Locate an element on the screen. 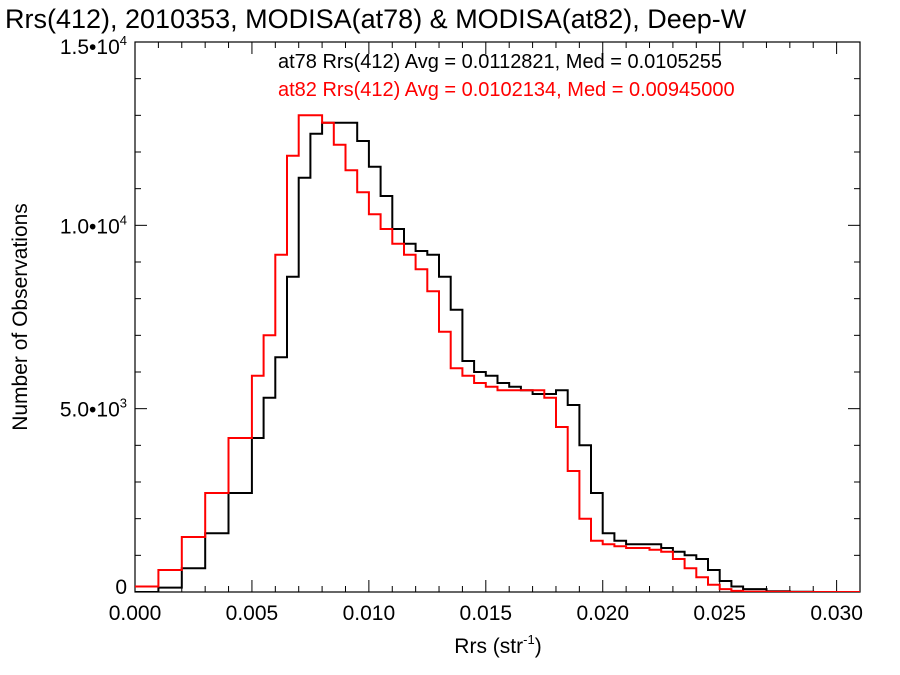 The width and height of the screenshot is (900, 675). y-tick-label: 5.0•103 is located at coordinates (93, 409).